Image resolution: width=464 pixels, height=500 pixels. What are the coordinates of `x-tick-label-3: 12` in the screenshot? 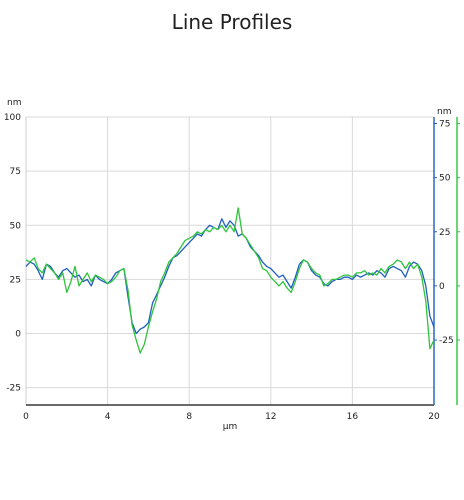 It's located at (270, 417).